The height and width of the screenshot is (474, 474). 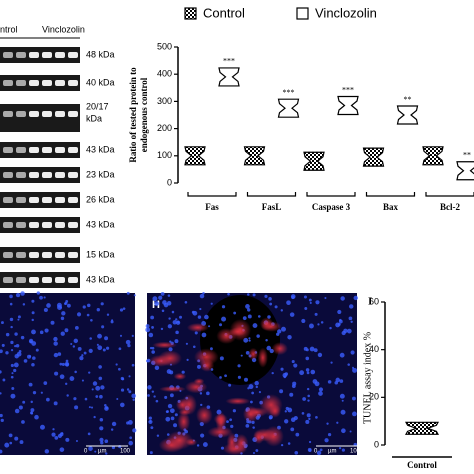 I want to click on kda-label: 40 kDa, so click(x=100, y=82).